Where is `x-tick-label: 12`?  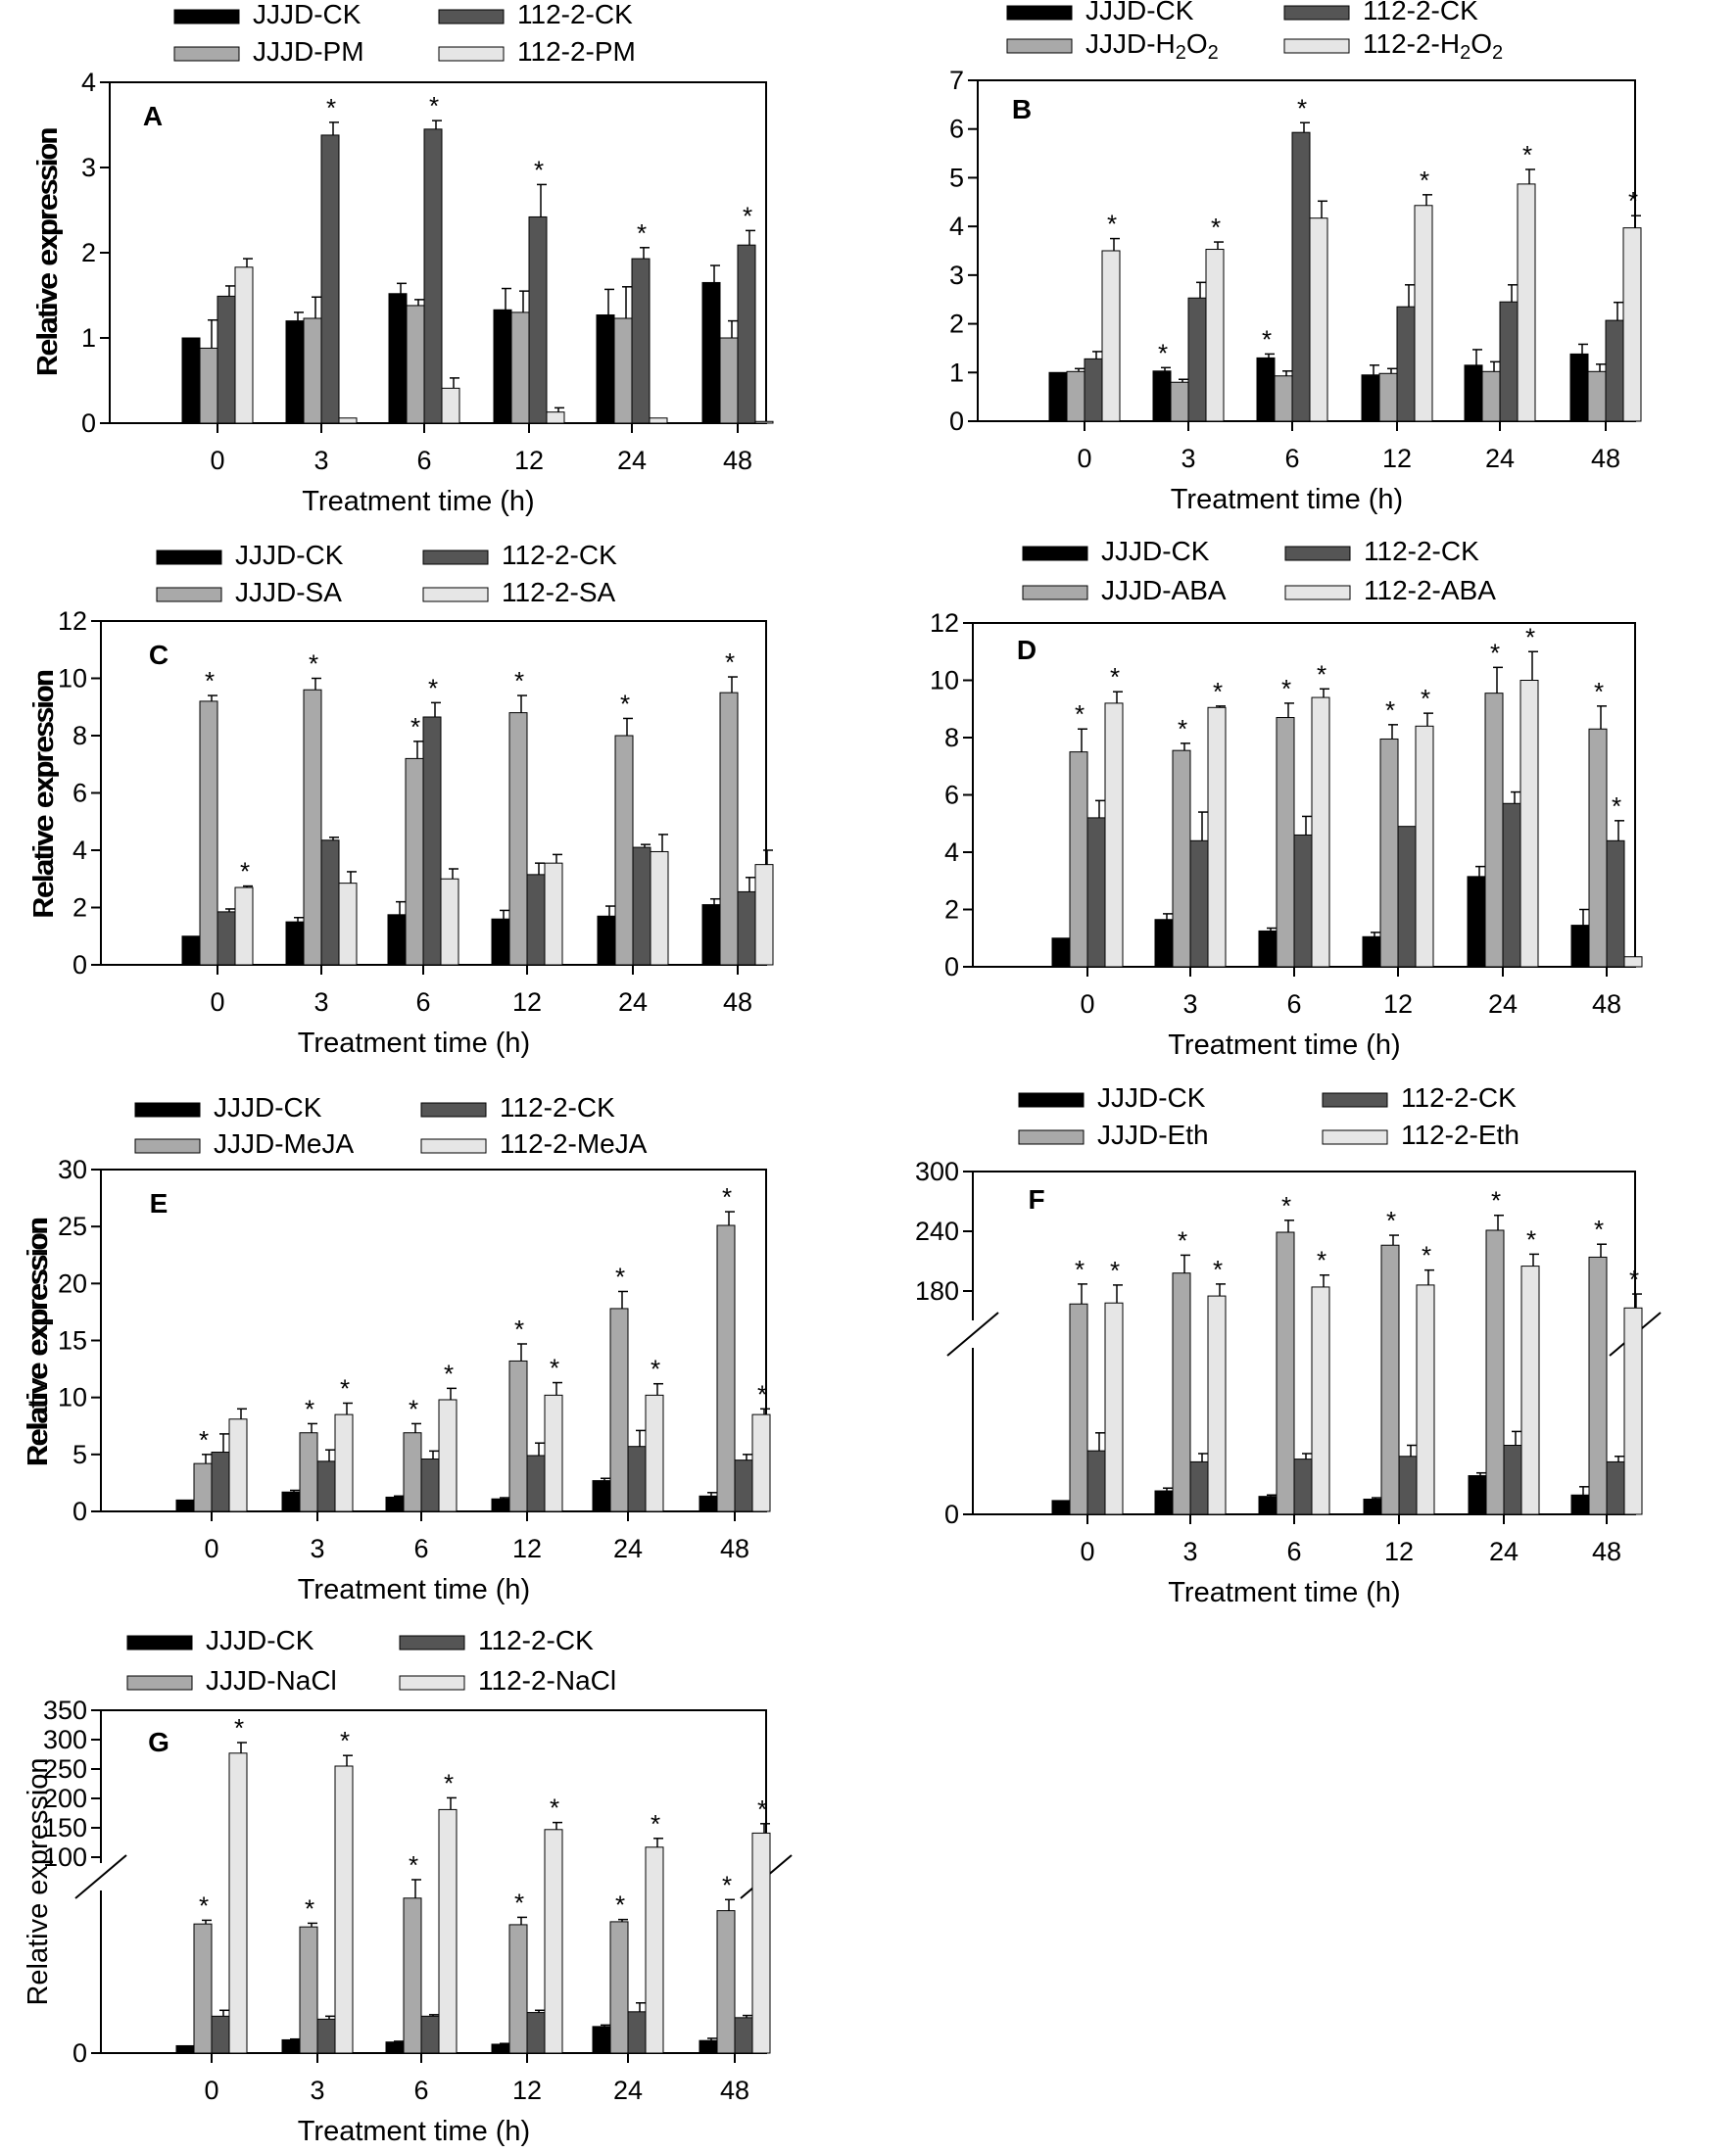 x-tick-label: 12 is located at coordinates (1399, 1552).